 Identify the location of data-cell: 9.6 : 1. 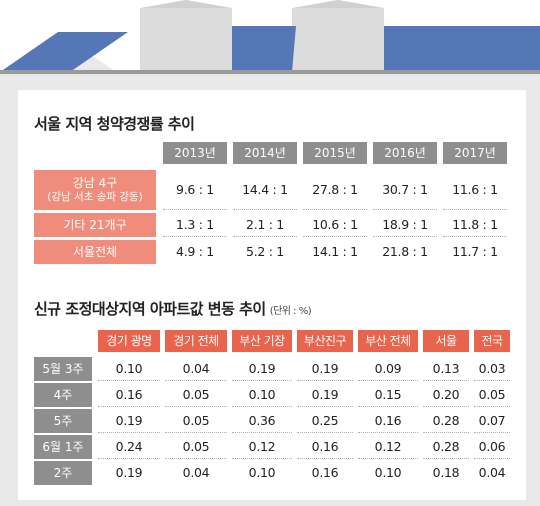
(195, 190).